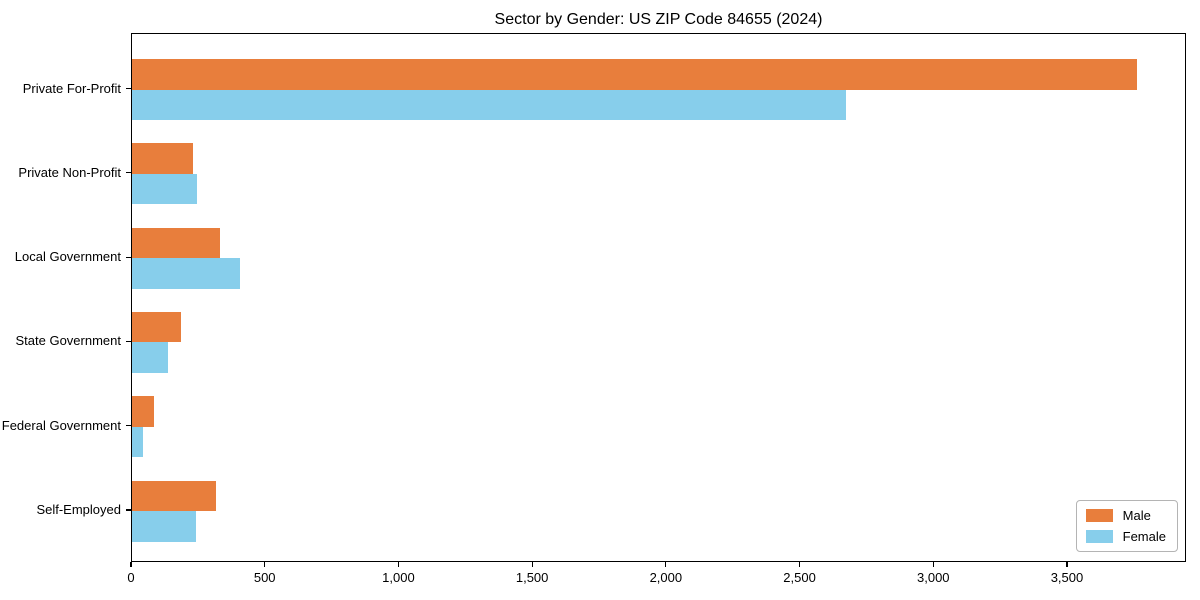  I want to click on x-axis-tick-label: 500, so click(264, 577).